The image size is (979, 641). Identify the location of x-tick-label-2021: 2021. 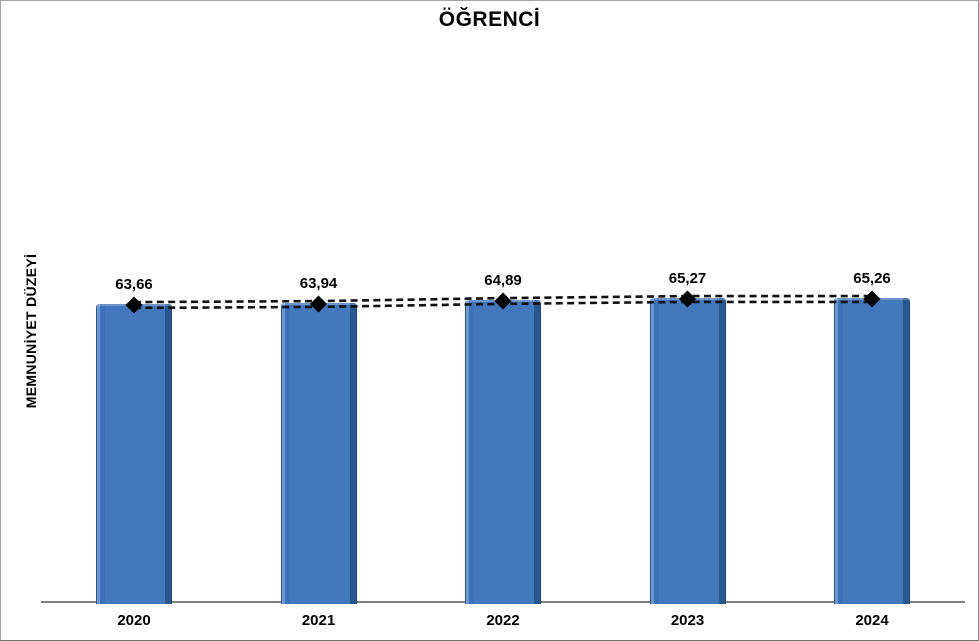
(318, 620).